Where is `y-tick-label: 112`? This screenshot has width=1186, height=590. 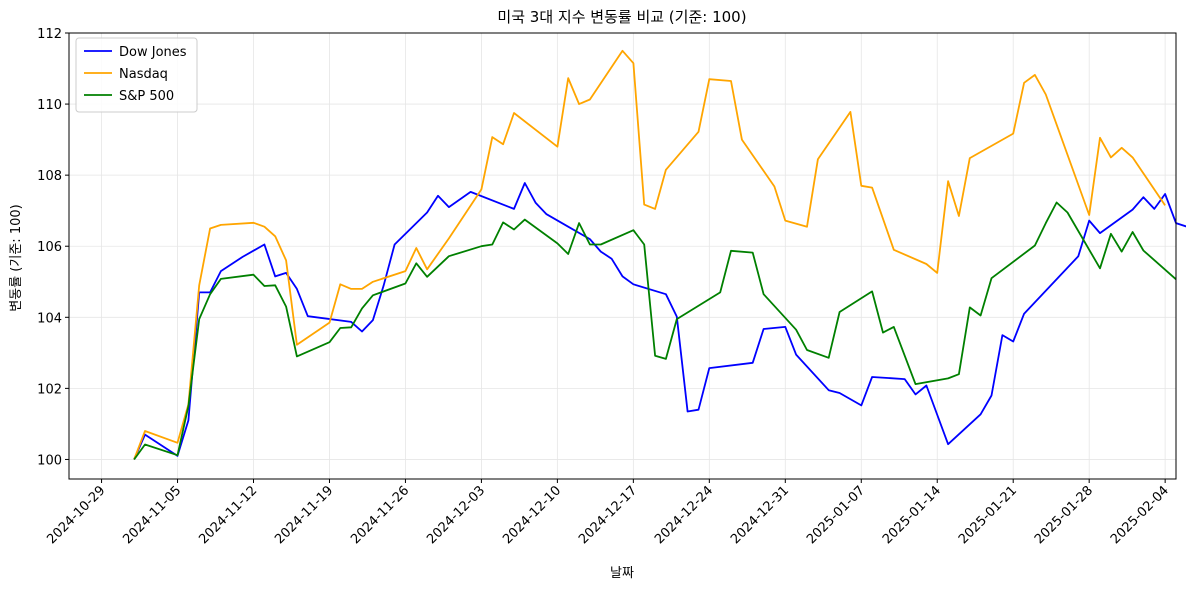
y-tick-label: 112 is located at coordinates (49, 34).